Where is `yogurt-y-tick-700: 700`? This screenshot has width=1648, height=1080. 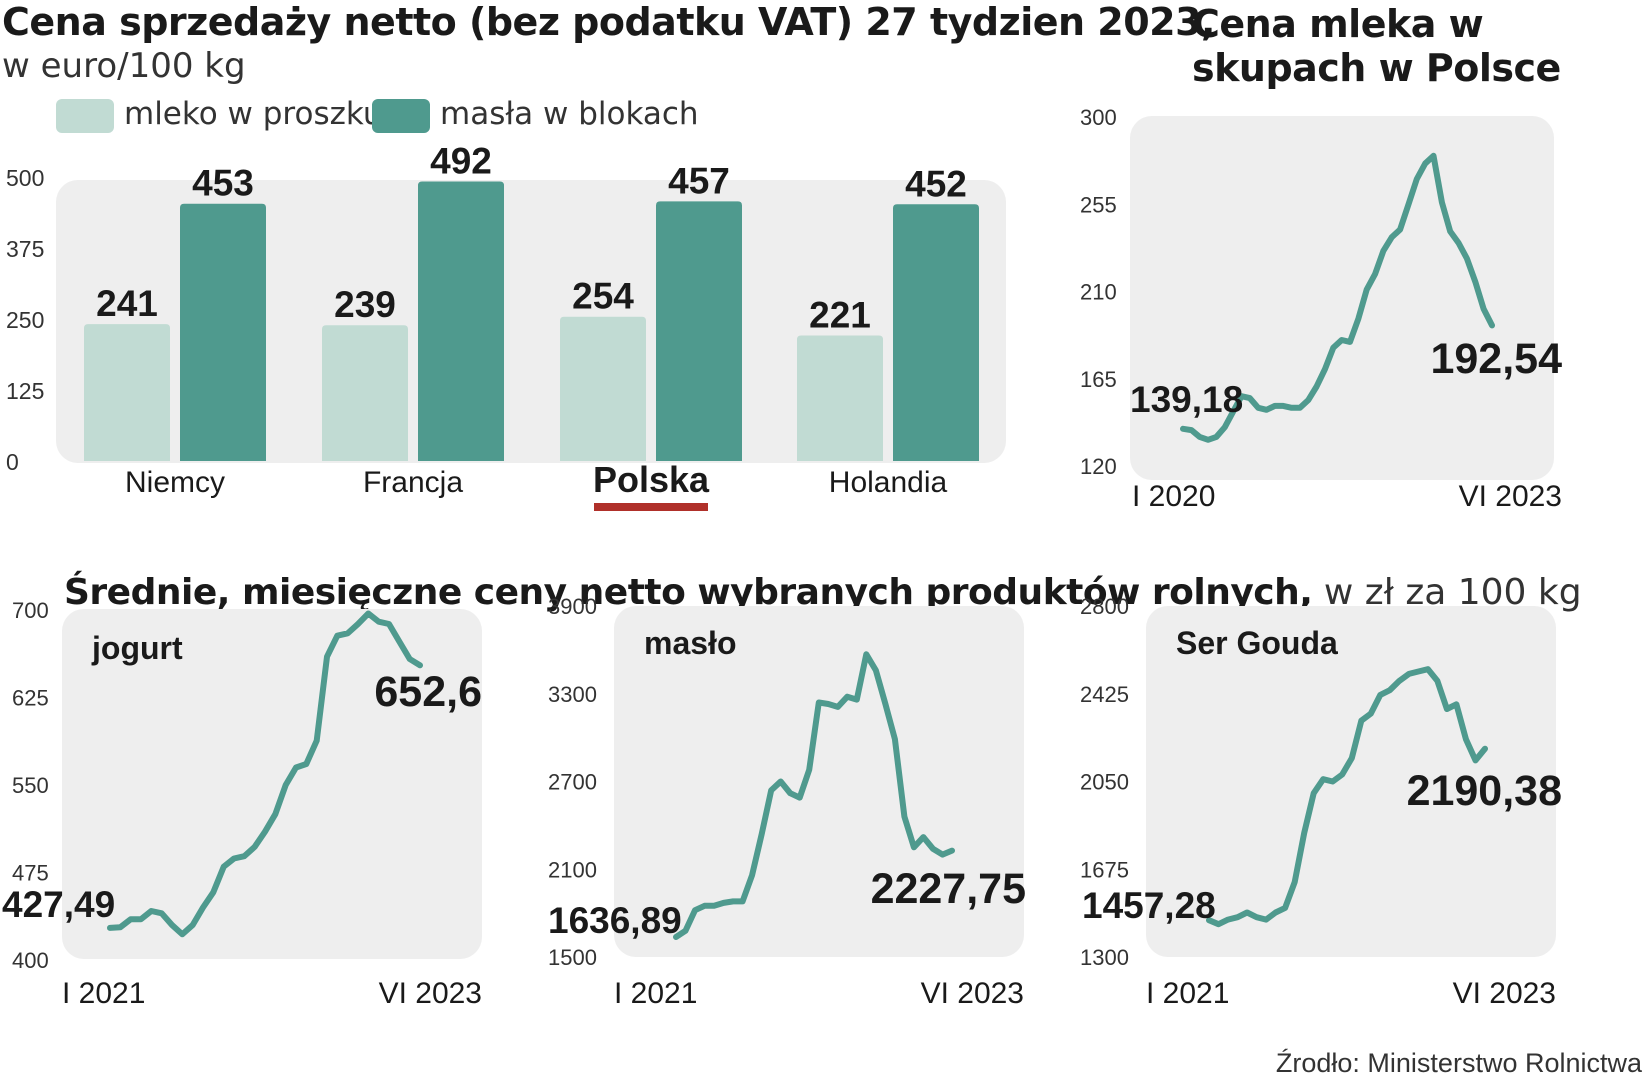 yogurt-y-tick-700: 700 is located at coordinates (30, 610).